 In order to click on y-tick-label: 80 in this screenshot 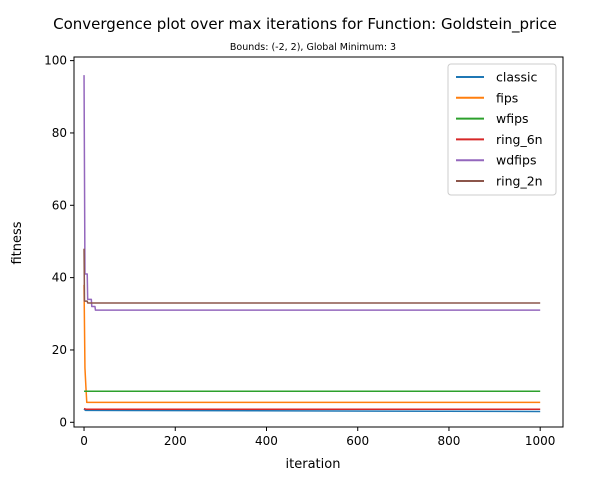, I will do `click(59, 133)`.